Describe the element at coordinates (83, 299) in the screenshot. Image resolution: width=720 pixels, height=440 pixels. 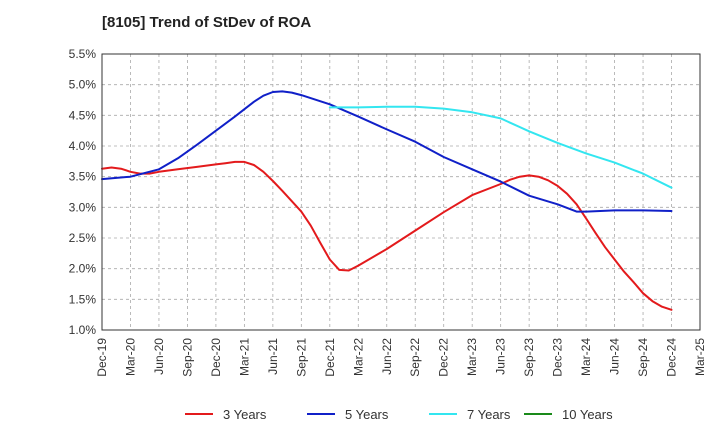
I see `y-tick-label: 1.5%` at that location.